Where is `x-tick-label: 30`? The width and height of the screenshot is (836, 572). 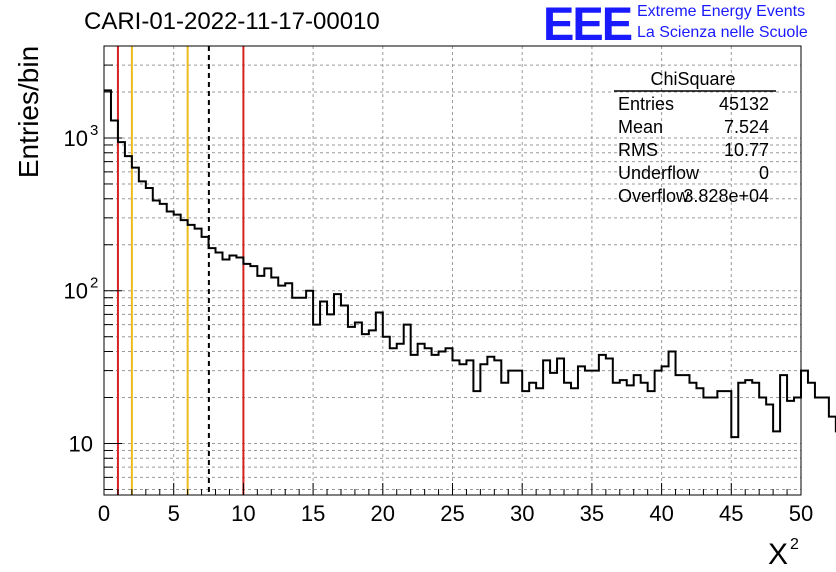
x-tick-label: 30 is located at coordinates (522, 513).